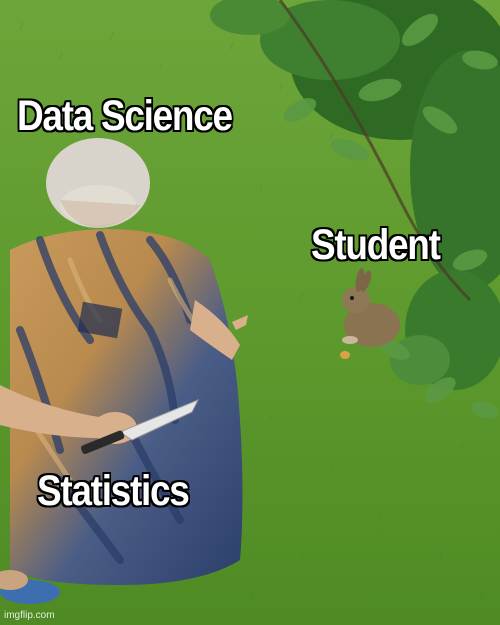 This screenshot has width=500, height=625. Describe the element at coordinates (370, 313) in the screenshot. I see `rabbit` at that location.